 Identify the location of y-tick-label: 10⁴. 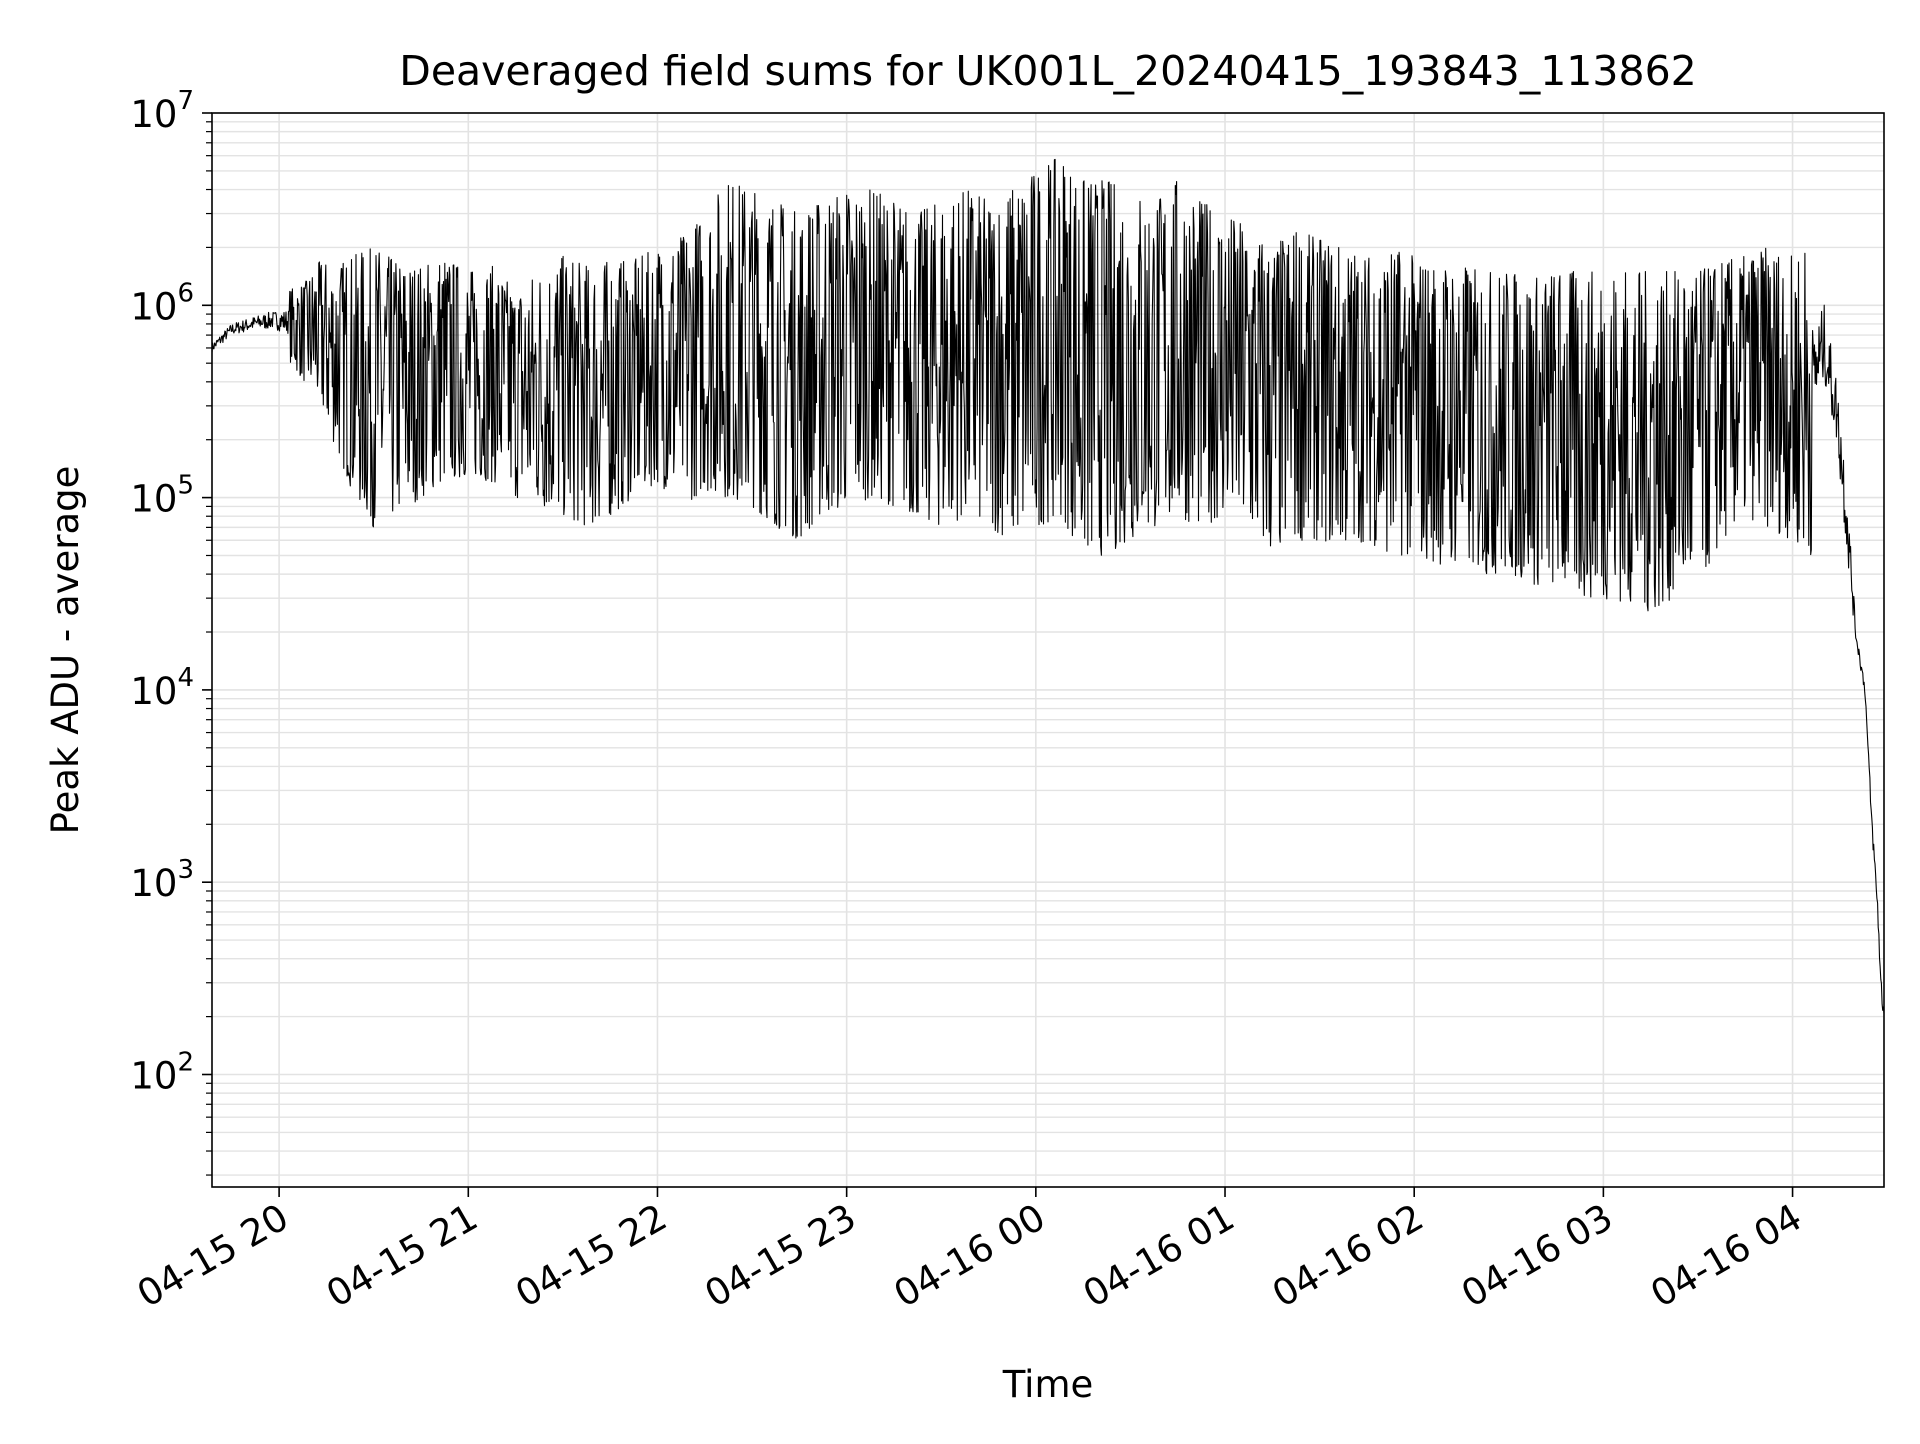
(162, 688).